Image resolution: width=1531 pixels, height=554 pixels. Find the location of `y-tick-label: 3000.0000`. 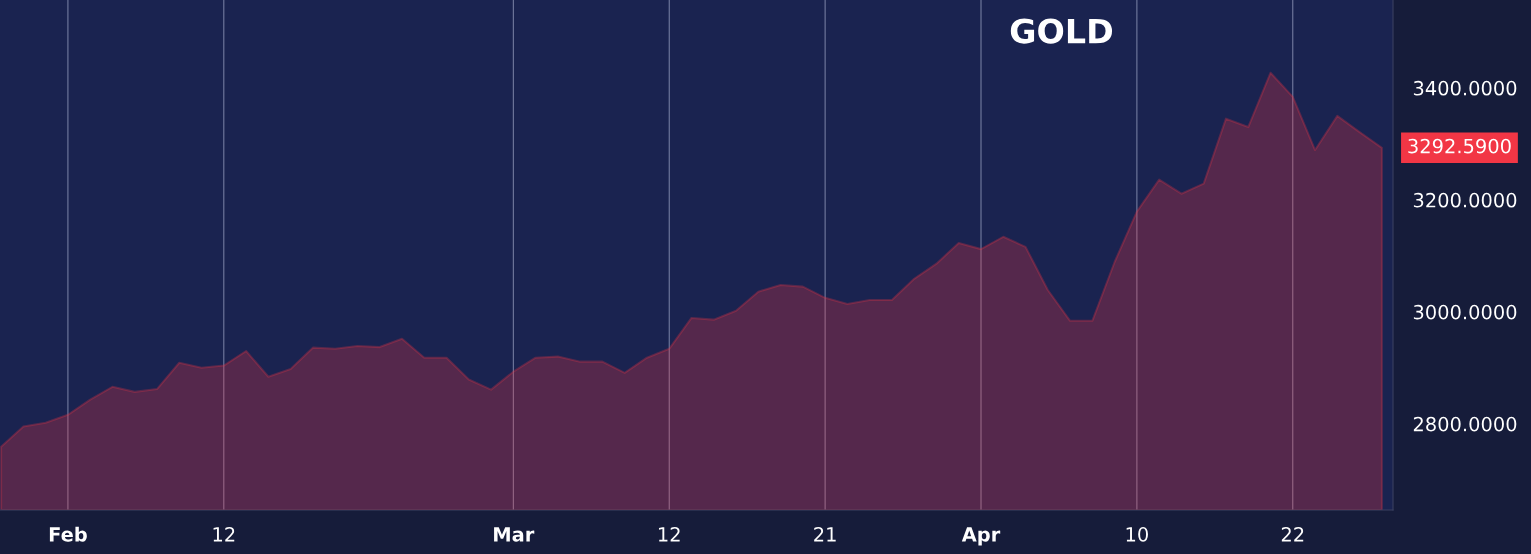

y-tick-label: 3000.0000 is located at coordinates (1465, 312).